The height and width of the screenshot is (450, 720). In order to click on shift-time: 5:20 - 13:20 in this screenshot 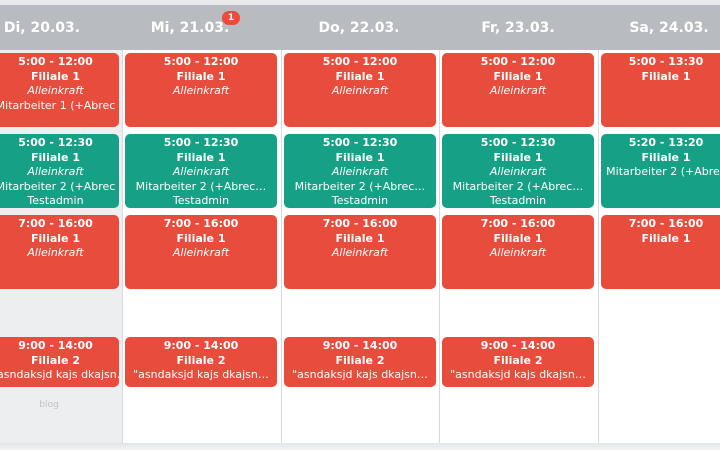, I will do `click(666, 142)`.